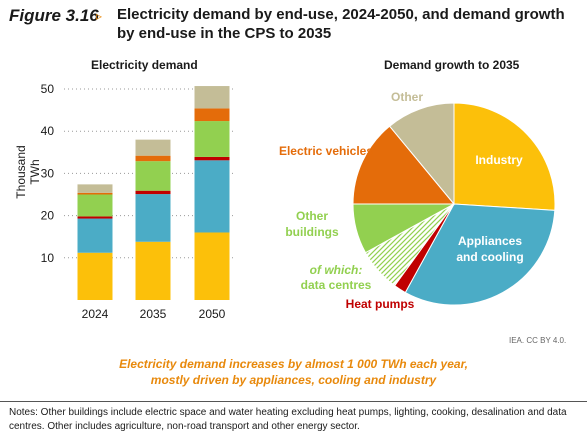 This screenshot has width=587, height=444. What do you see at coordinates (95, 314) in the screenshot?
I see `x-tick-2024: 2024` at bounding box center [95, 314].